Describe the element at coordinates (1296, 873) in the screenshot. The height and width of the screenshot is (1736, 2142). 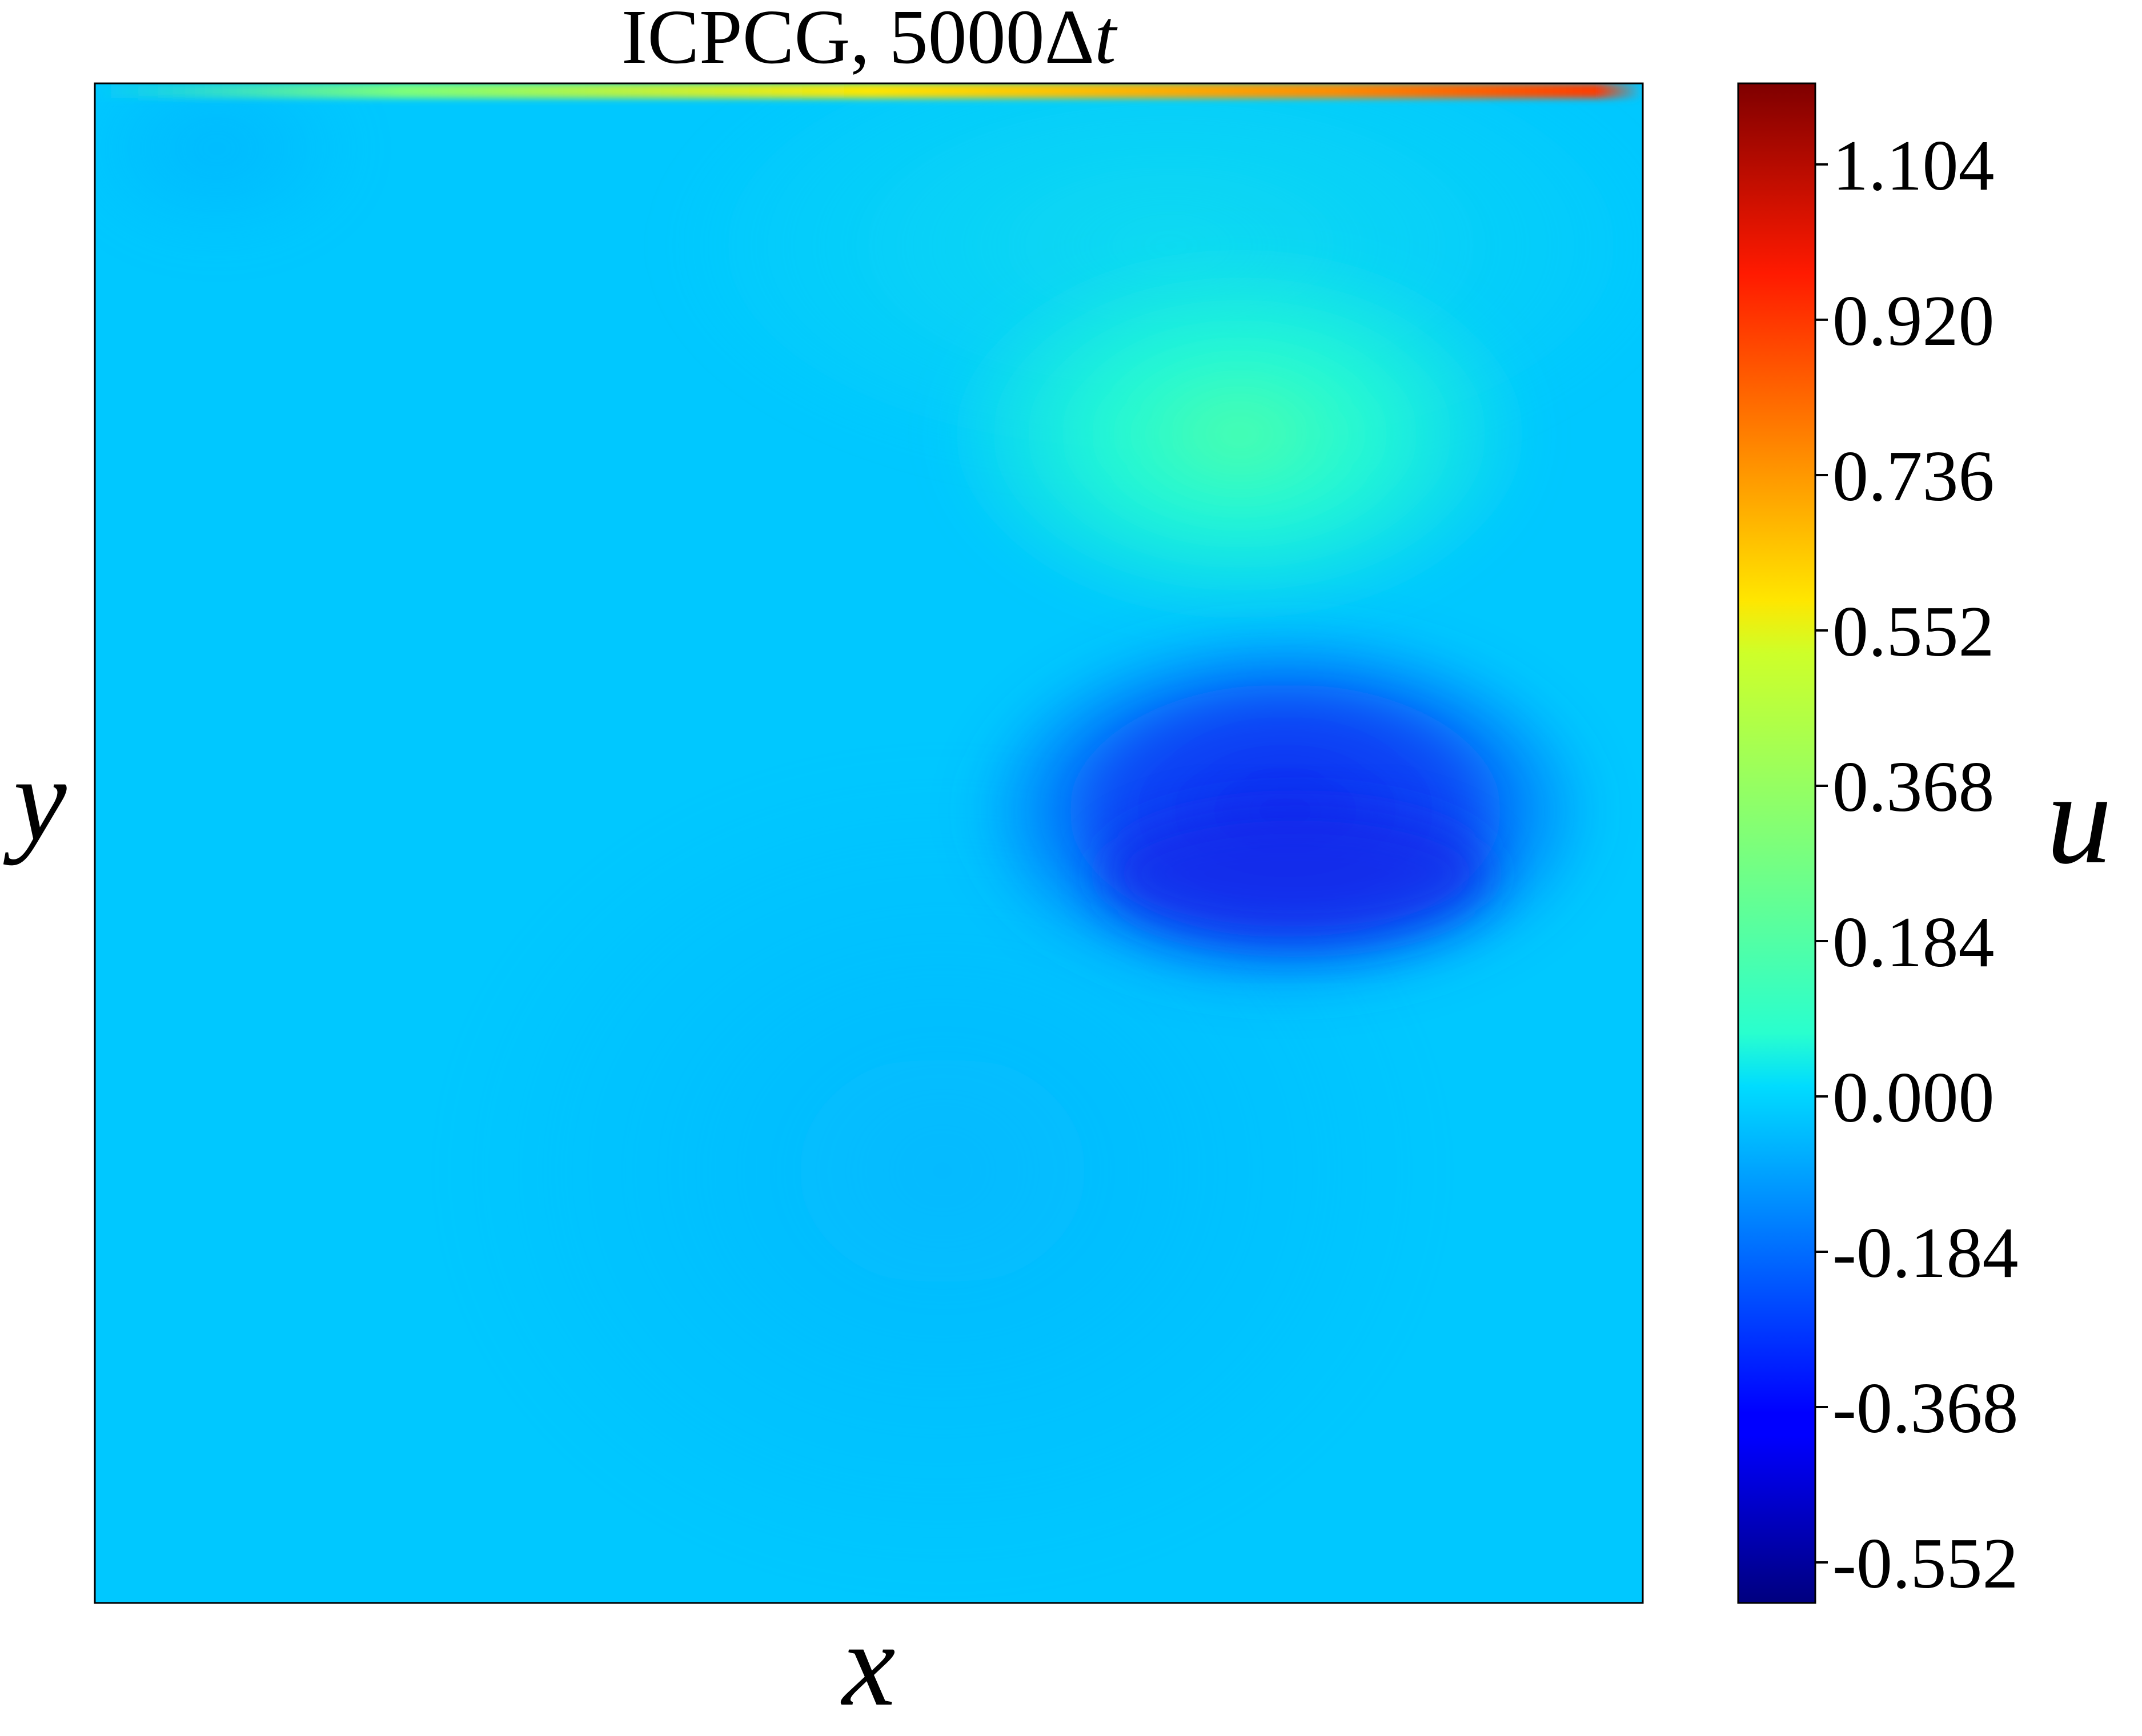
I see `field-negative-core` at that location.